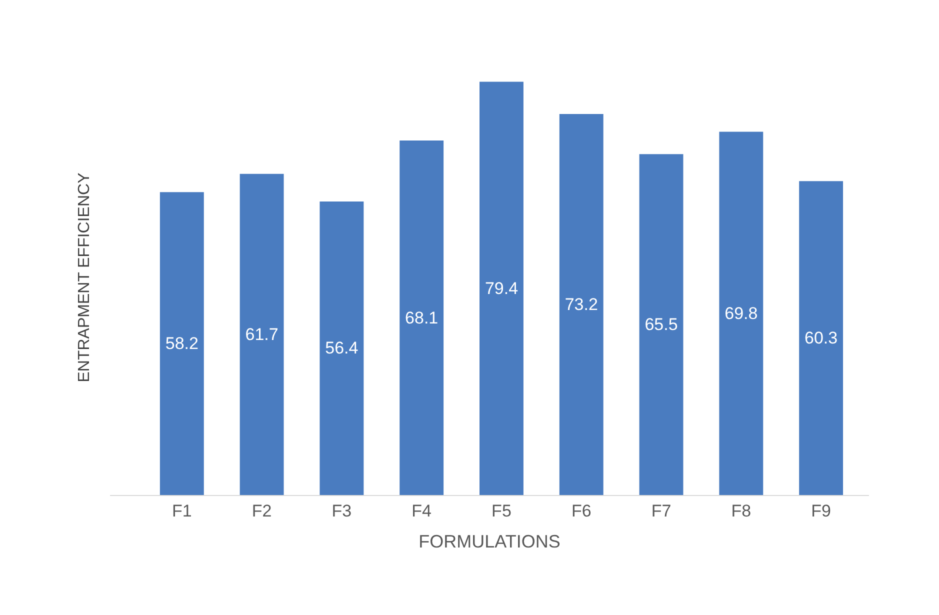 The width and height of the screenshot is (939, 615). I want to click on x-tick-label: F8, so click(741, 510).